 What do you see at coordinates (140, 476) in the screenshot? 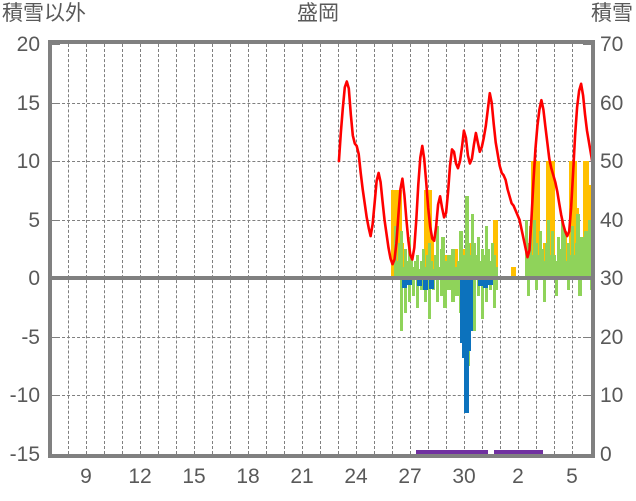
I see `x-axis-label: 12` at bounding box center [140, 476].